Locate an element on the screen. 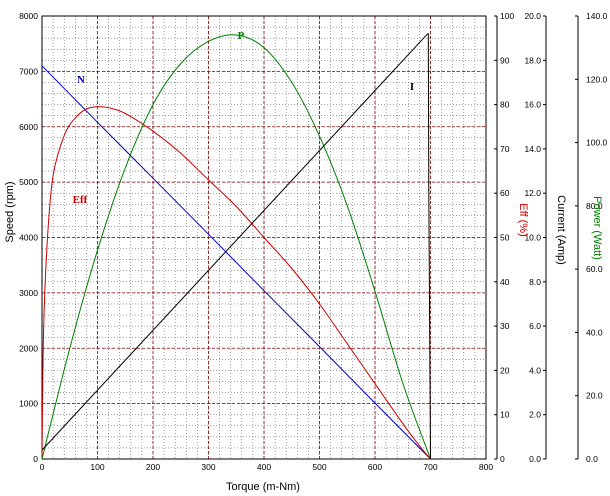 This screenshot has height=496, width=610. x-tick-label: 0 is located at coordinates (42, 467).